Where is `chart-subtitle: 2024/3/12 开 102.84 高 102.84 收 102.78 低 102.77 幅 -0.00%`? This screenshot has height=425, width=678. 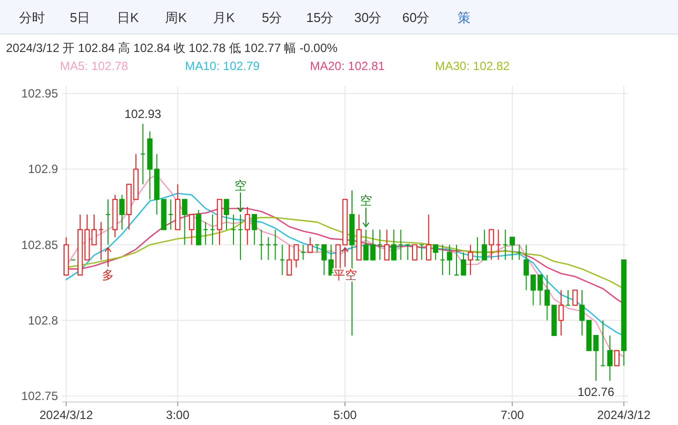
chart-subtitle: 2024/3/12 开 102.84 高 102.84 收 102.78 低 102.77 幅 -0.00% is located at coordinates (172, 48).